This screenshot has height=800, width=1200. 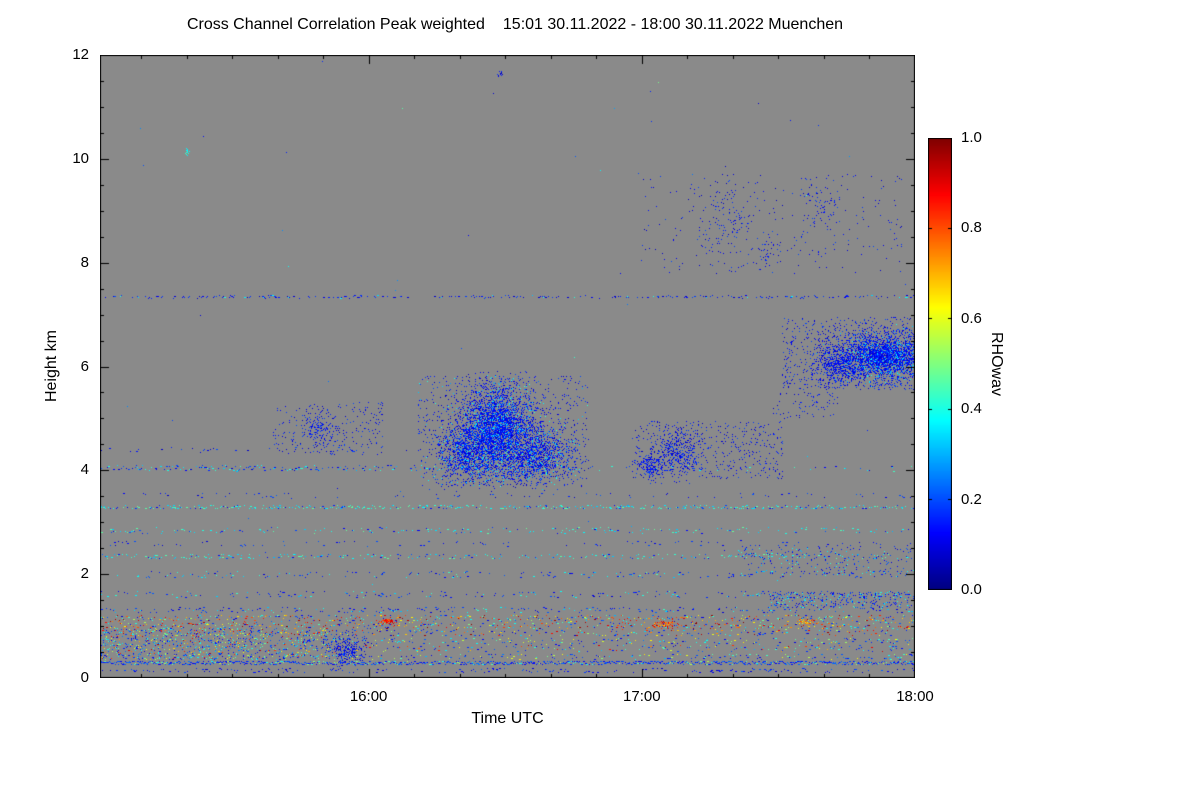 What do you see at coordinates (642, 696) in the screenshot?
I see `x-tick-label: 17:00` at bounding box center [642, 696].